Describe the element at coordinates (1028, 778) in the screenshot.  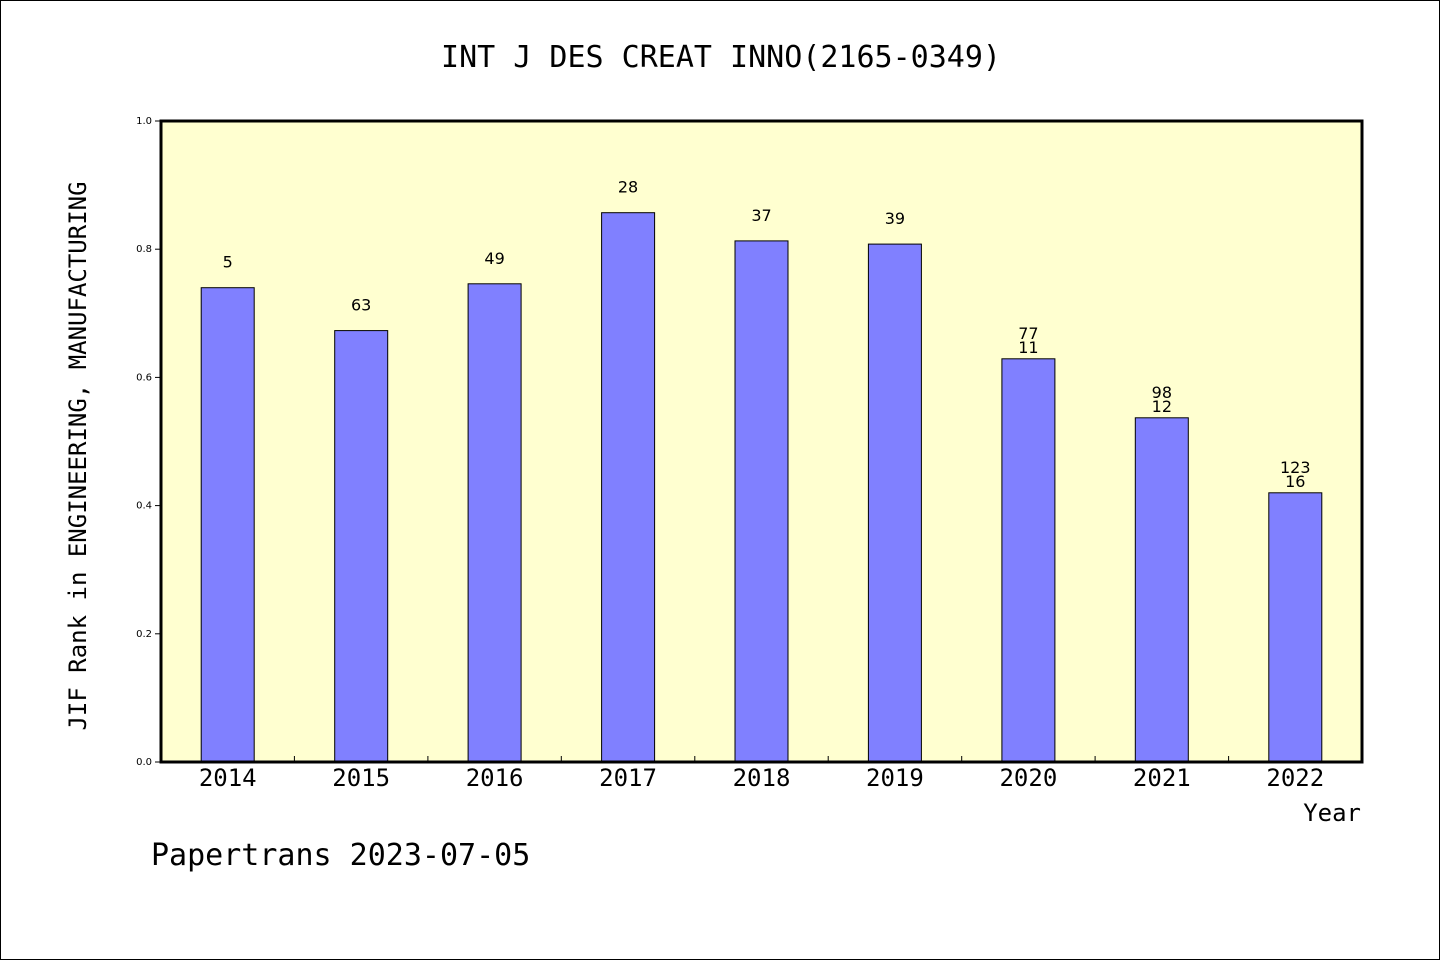
I see `x-tick-label-2020: 2020` at that location.